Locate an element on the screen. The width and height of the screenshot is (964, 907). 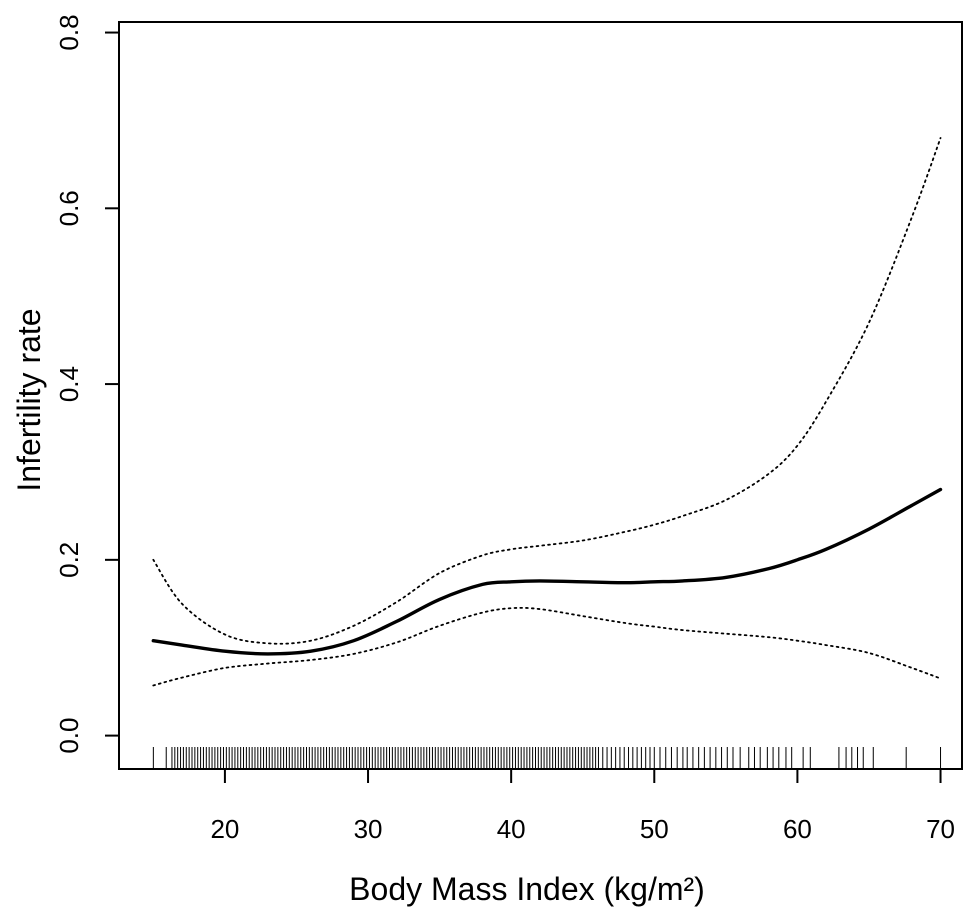
y-tick-label: 0.8 is located at coordinates (69, 32).